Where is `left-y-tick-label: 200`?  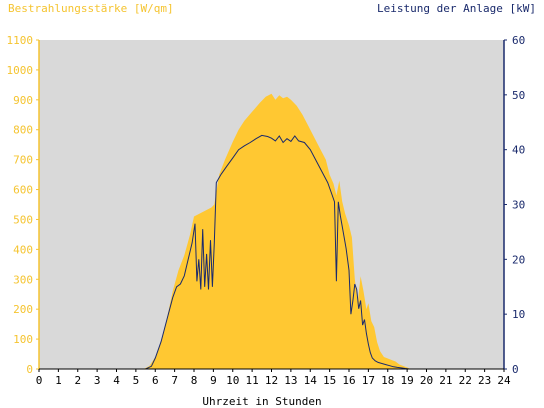 left-y-tick-label: 200 is located at coordinates (23, 309).